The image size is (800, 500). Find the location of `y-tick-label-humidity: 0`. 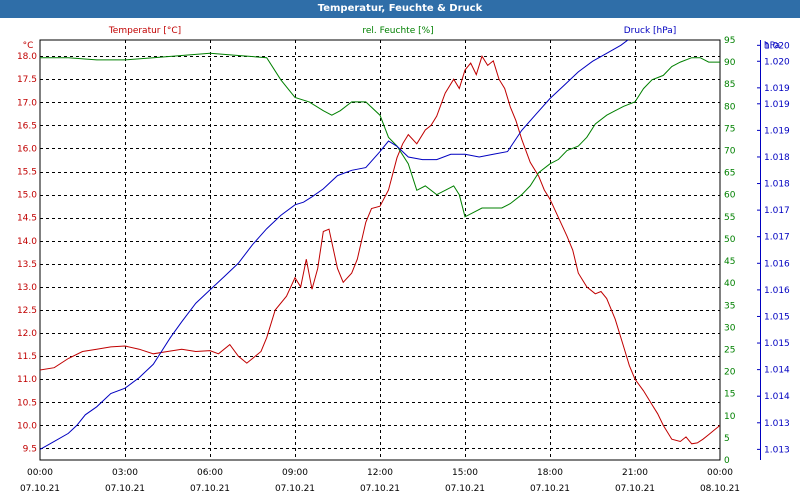

y-tick-label-humidity: 0 is located at coordinates (727, 461).